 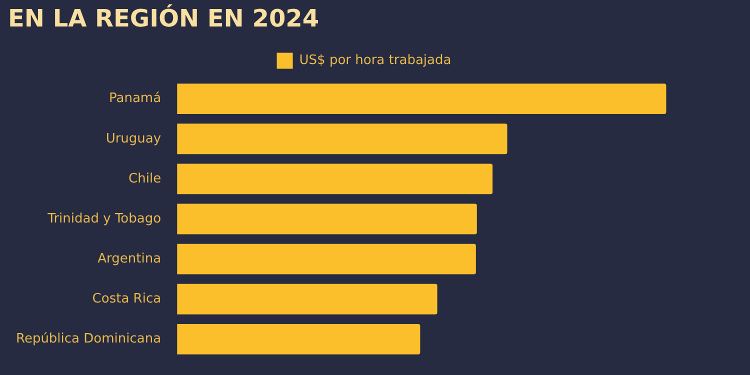 What do you see at coordinates (164, 18) in the screenshot?
I see `chart-title: EN LA REGIÓN EN 2024` at bounding box center [164, 18].